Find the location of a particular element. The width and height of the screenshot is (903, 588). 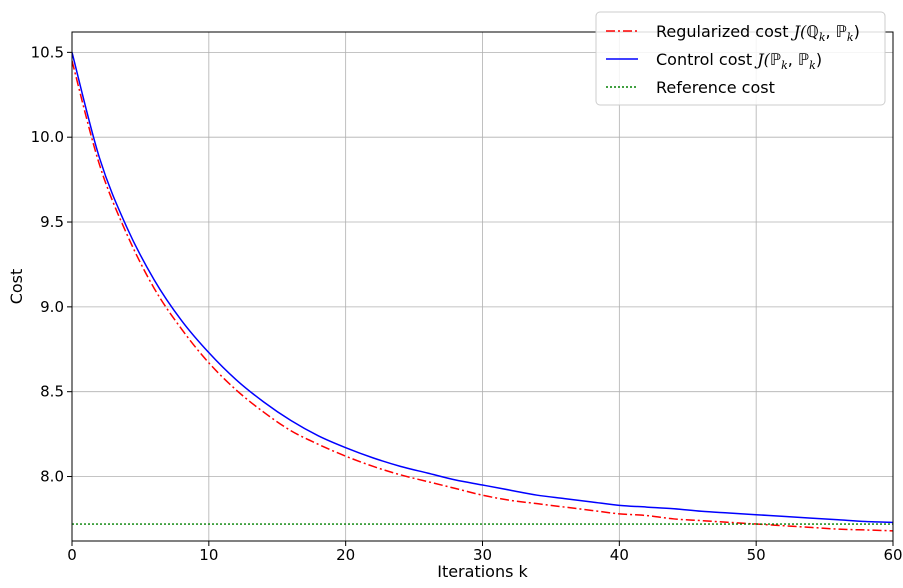

legend-entry-regularized-cost: Regularized cost J(ℚk, ℙk) is located at coordinates (733, 33).